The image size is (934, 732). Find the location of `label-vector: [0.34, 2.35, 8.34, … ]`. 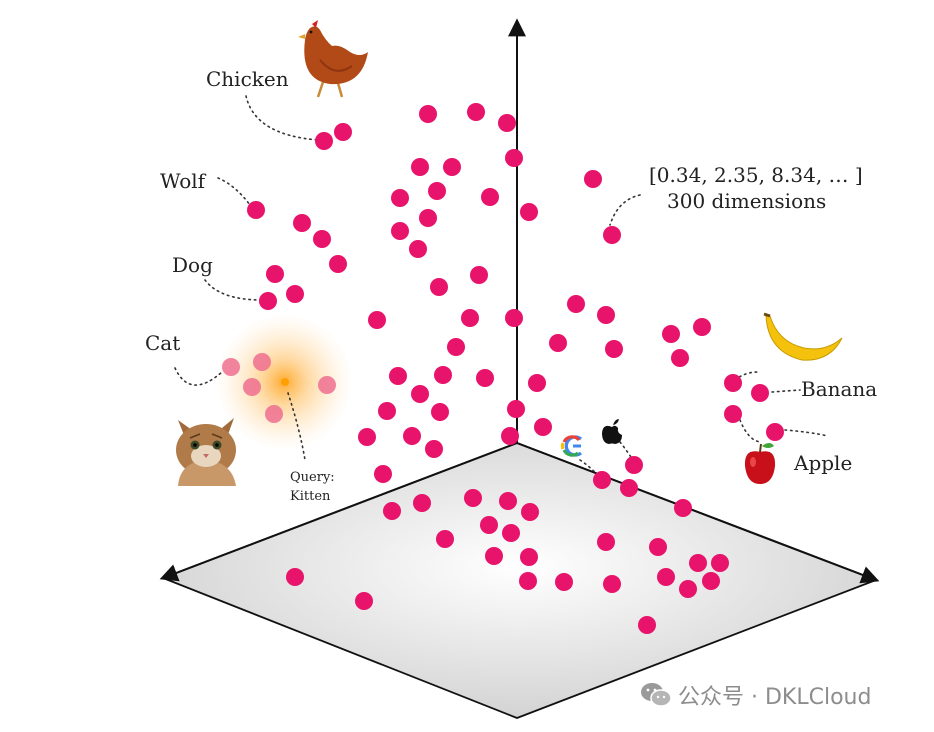

label-vector: [0.34, 2.35, 8.34, … ] is located at coordinates (756, 175).